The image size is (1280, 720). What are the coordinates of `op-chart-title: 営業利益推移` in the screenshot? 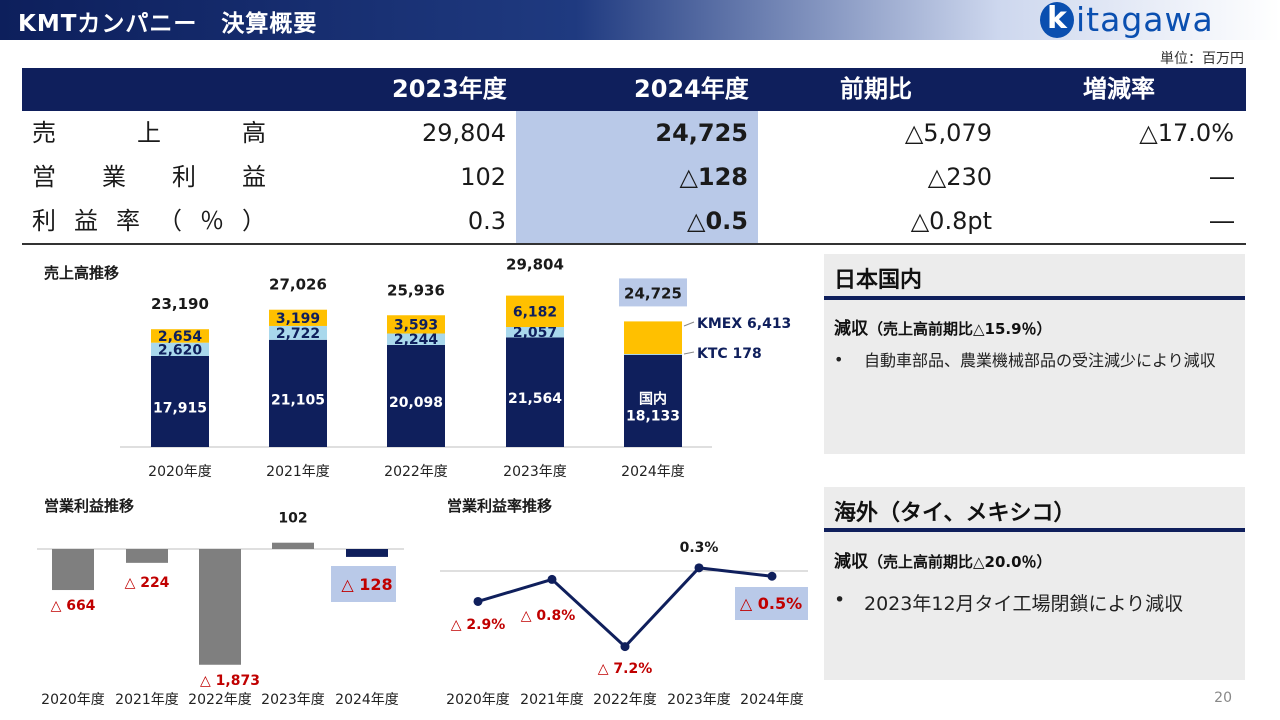 It's located at (89, 506).